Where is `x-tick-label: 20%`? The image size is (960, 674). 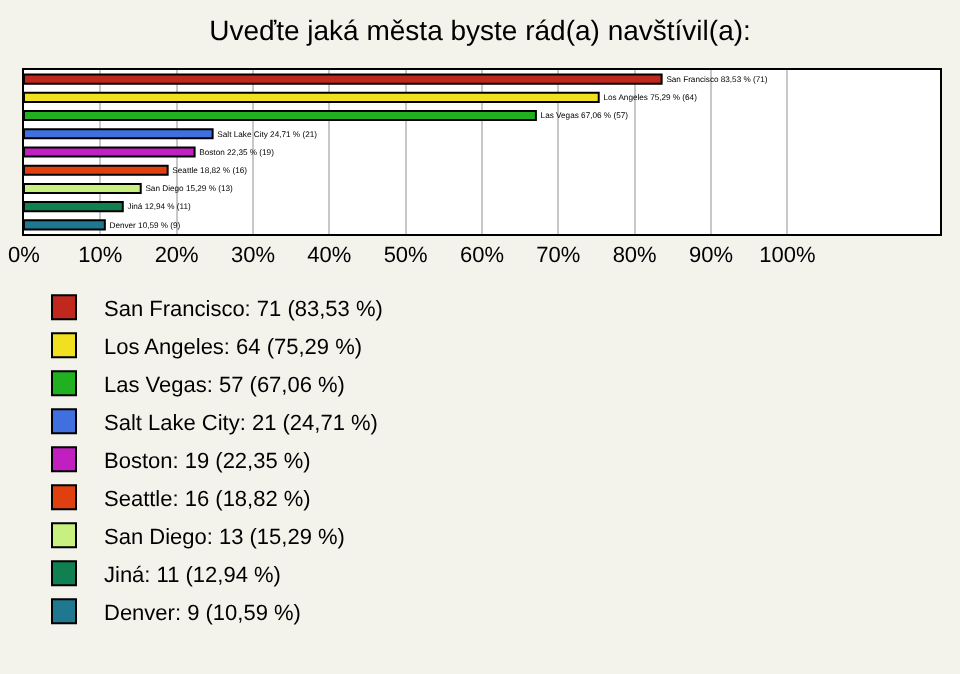
x-tick-label: 20% is located at coordinates (177, 256).